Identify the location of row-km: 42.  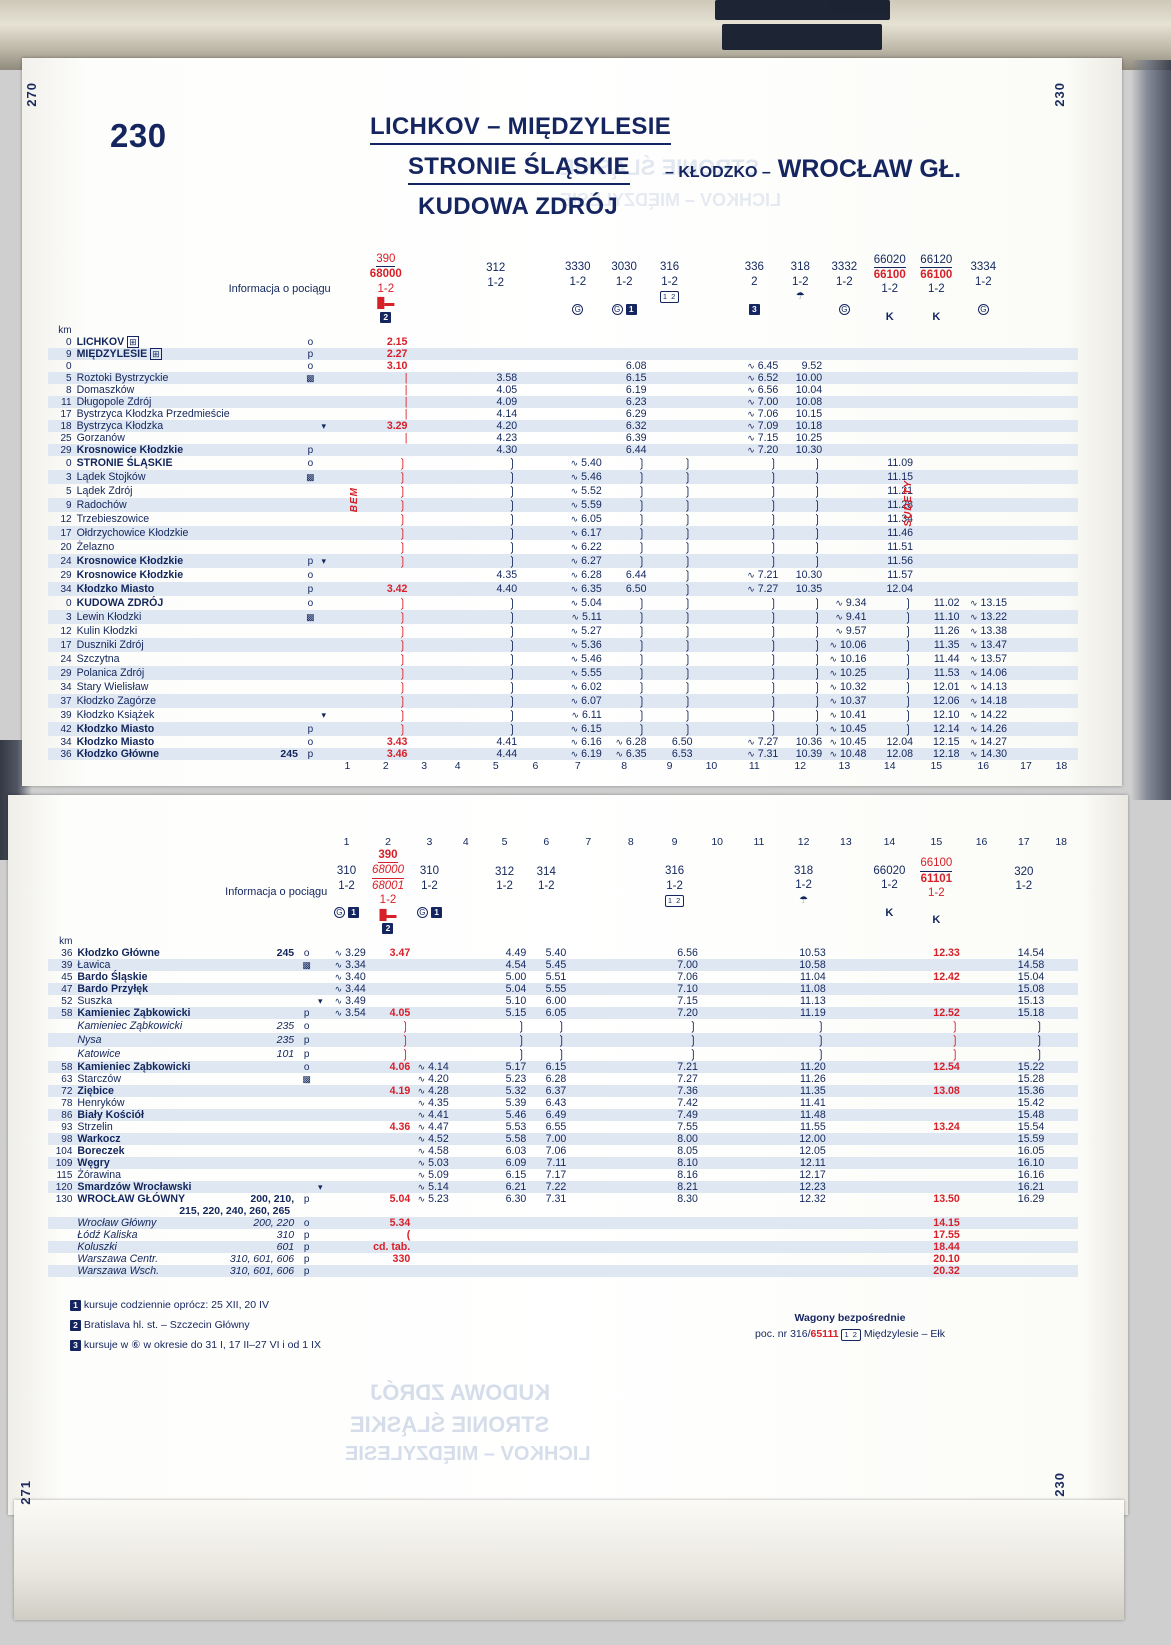
(66, 729).